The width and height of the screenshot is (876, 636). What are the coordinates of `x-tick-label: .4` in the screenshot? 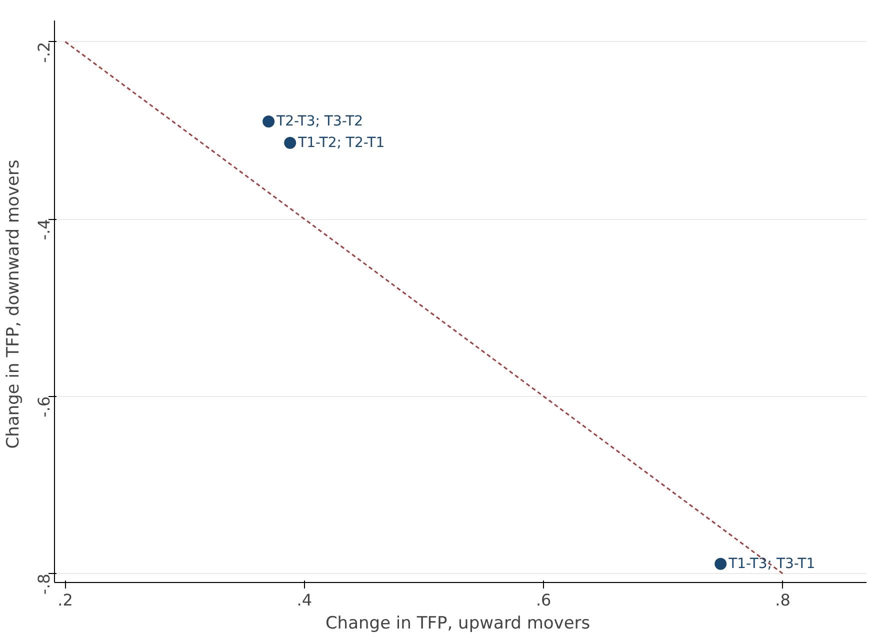 It's located at (304, 600).